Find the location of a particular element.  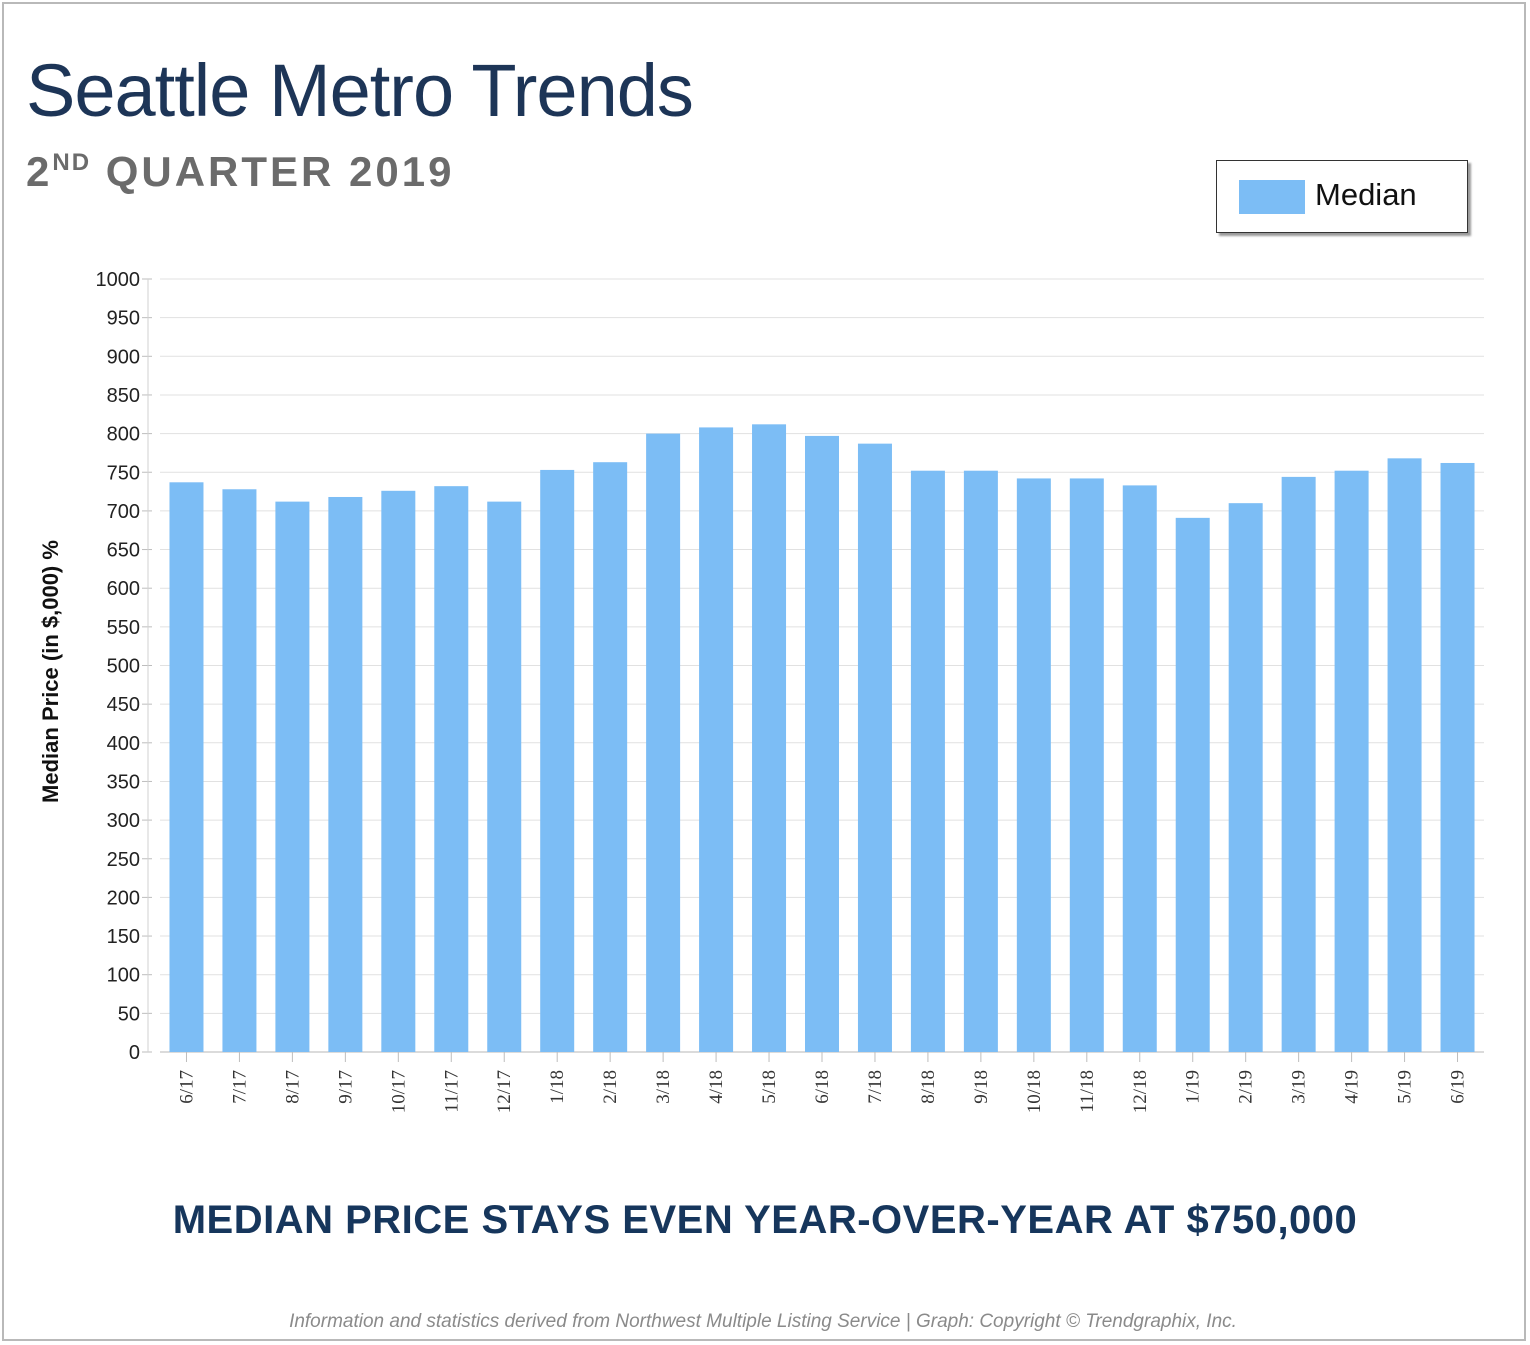

subtitle-rest: QUARTER 2019 is located at coordinates (273, 171).